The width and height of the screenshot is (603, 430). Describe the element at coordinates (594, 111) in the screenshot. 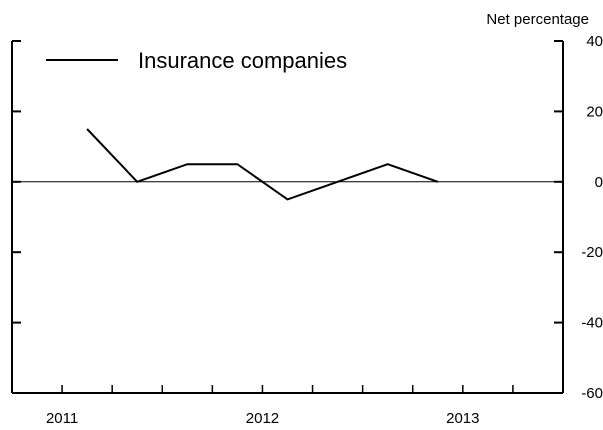

I see `y-tick-label: 20` at that location.